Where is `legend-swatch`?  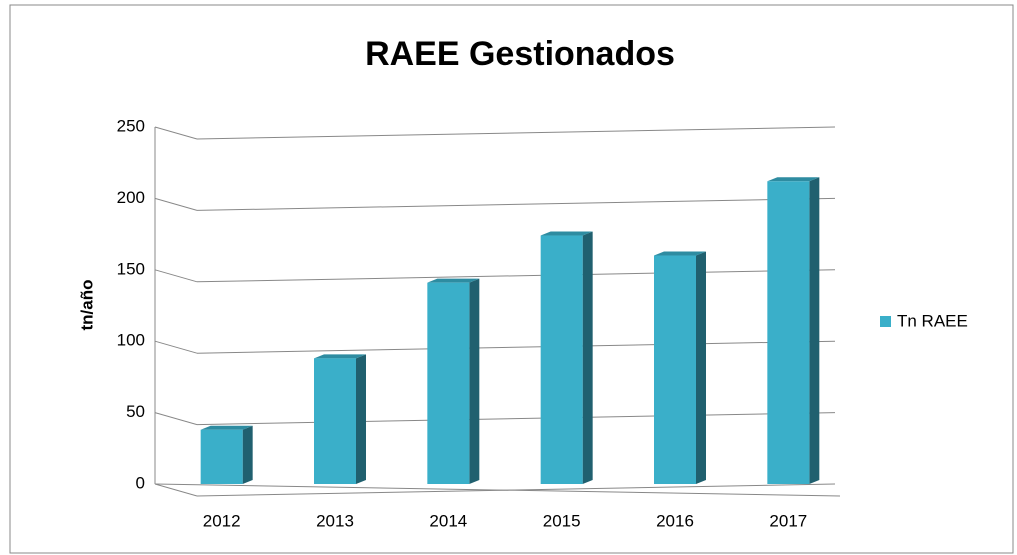 legend-swatch is located at coordinates (885, 321).